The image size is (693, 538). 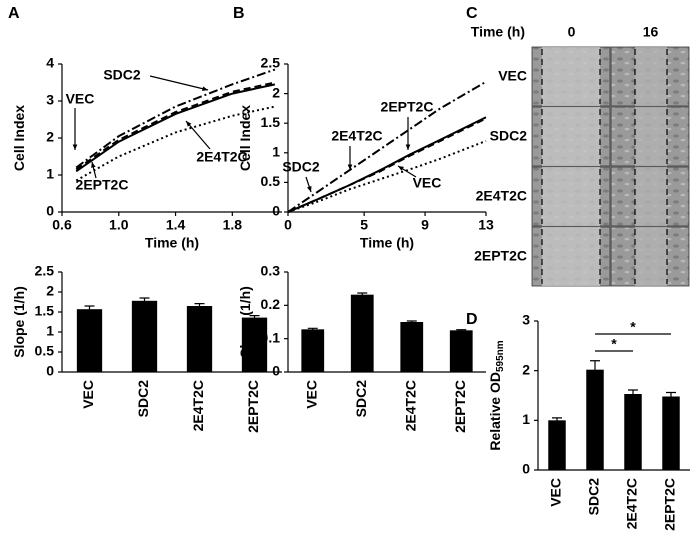 I want to click on panel-letter: A, so click(x=14, y=13).